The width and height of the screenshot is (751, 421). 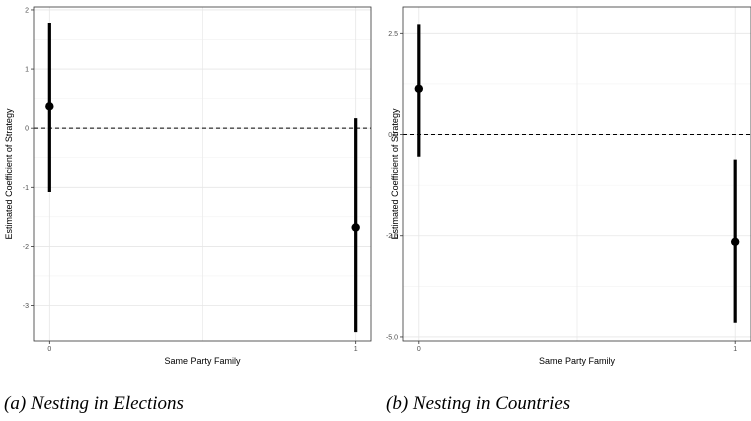 I want to click on caption-b: (b) Nesting in Countries, so click(x=478, y=403).